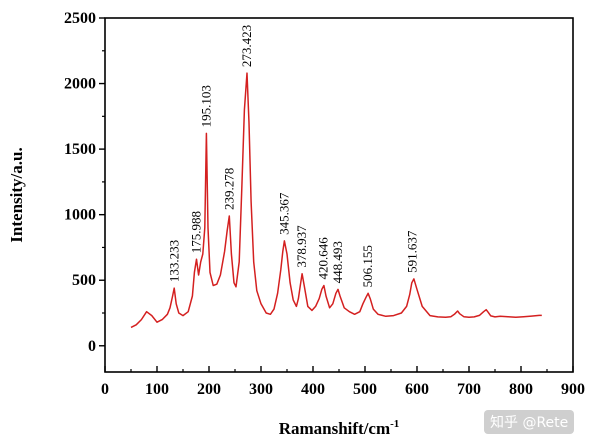  I want to click on peak-label: 506.155, so click(367, 266).